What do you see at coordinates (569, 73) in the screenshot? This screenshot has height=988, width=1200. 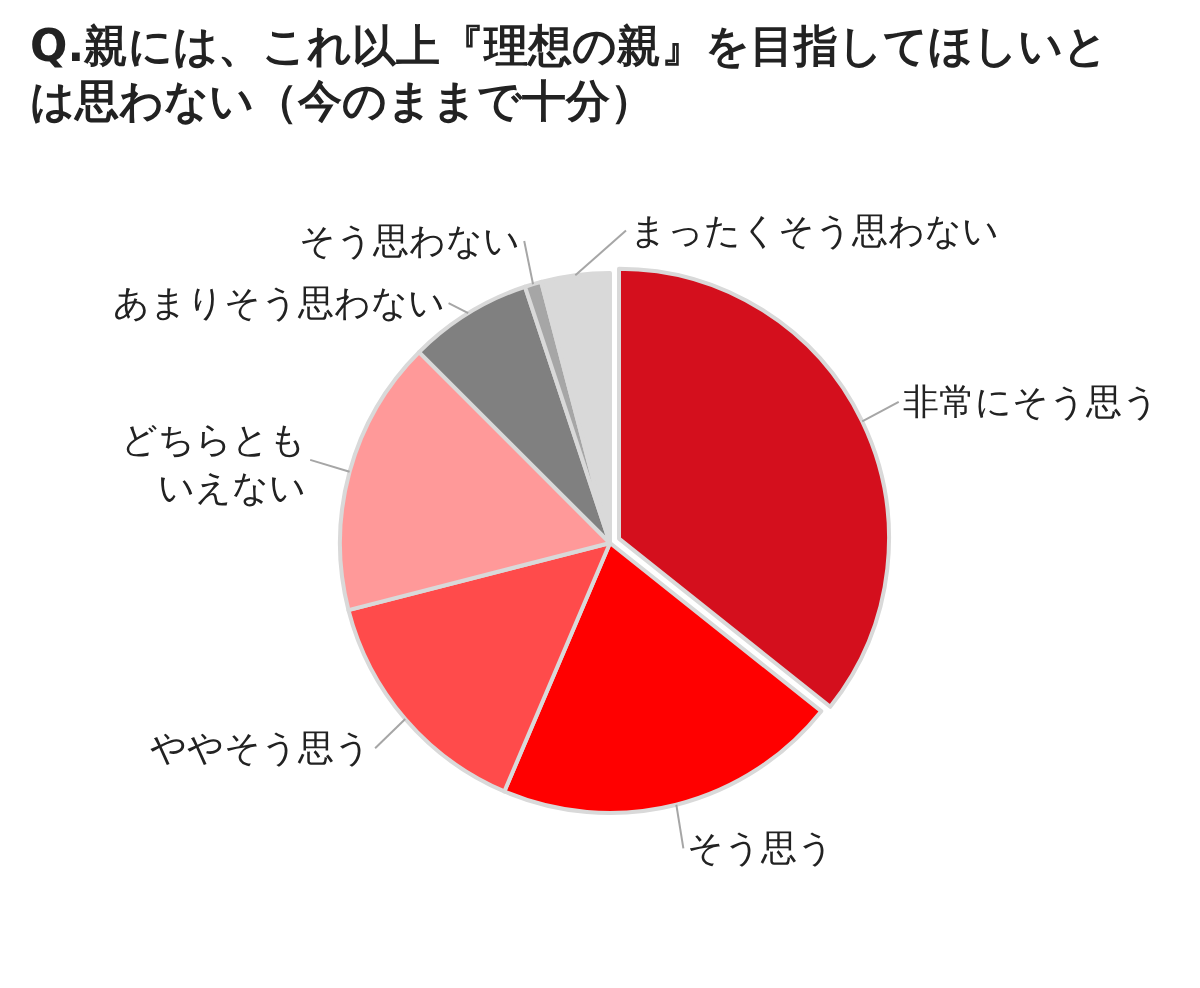 I see `chart-title: Q.親には、これ以上『理想の親』を目指してほしいとは思わない（今のままで十分）` at bounding box center [569, 73].